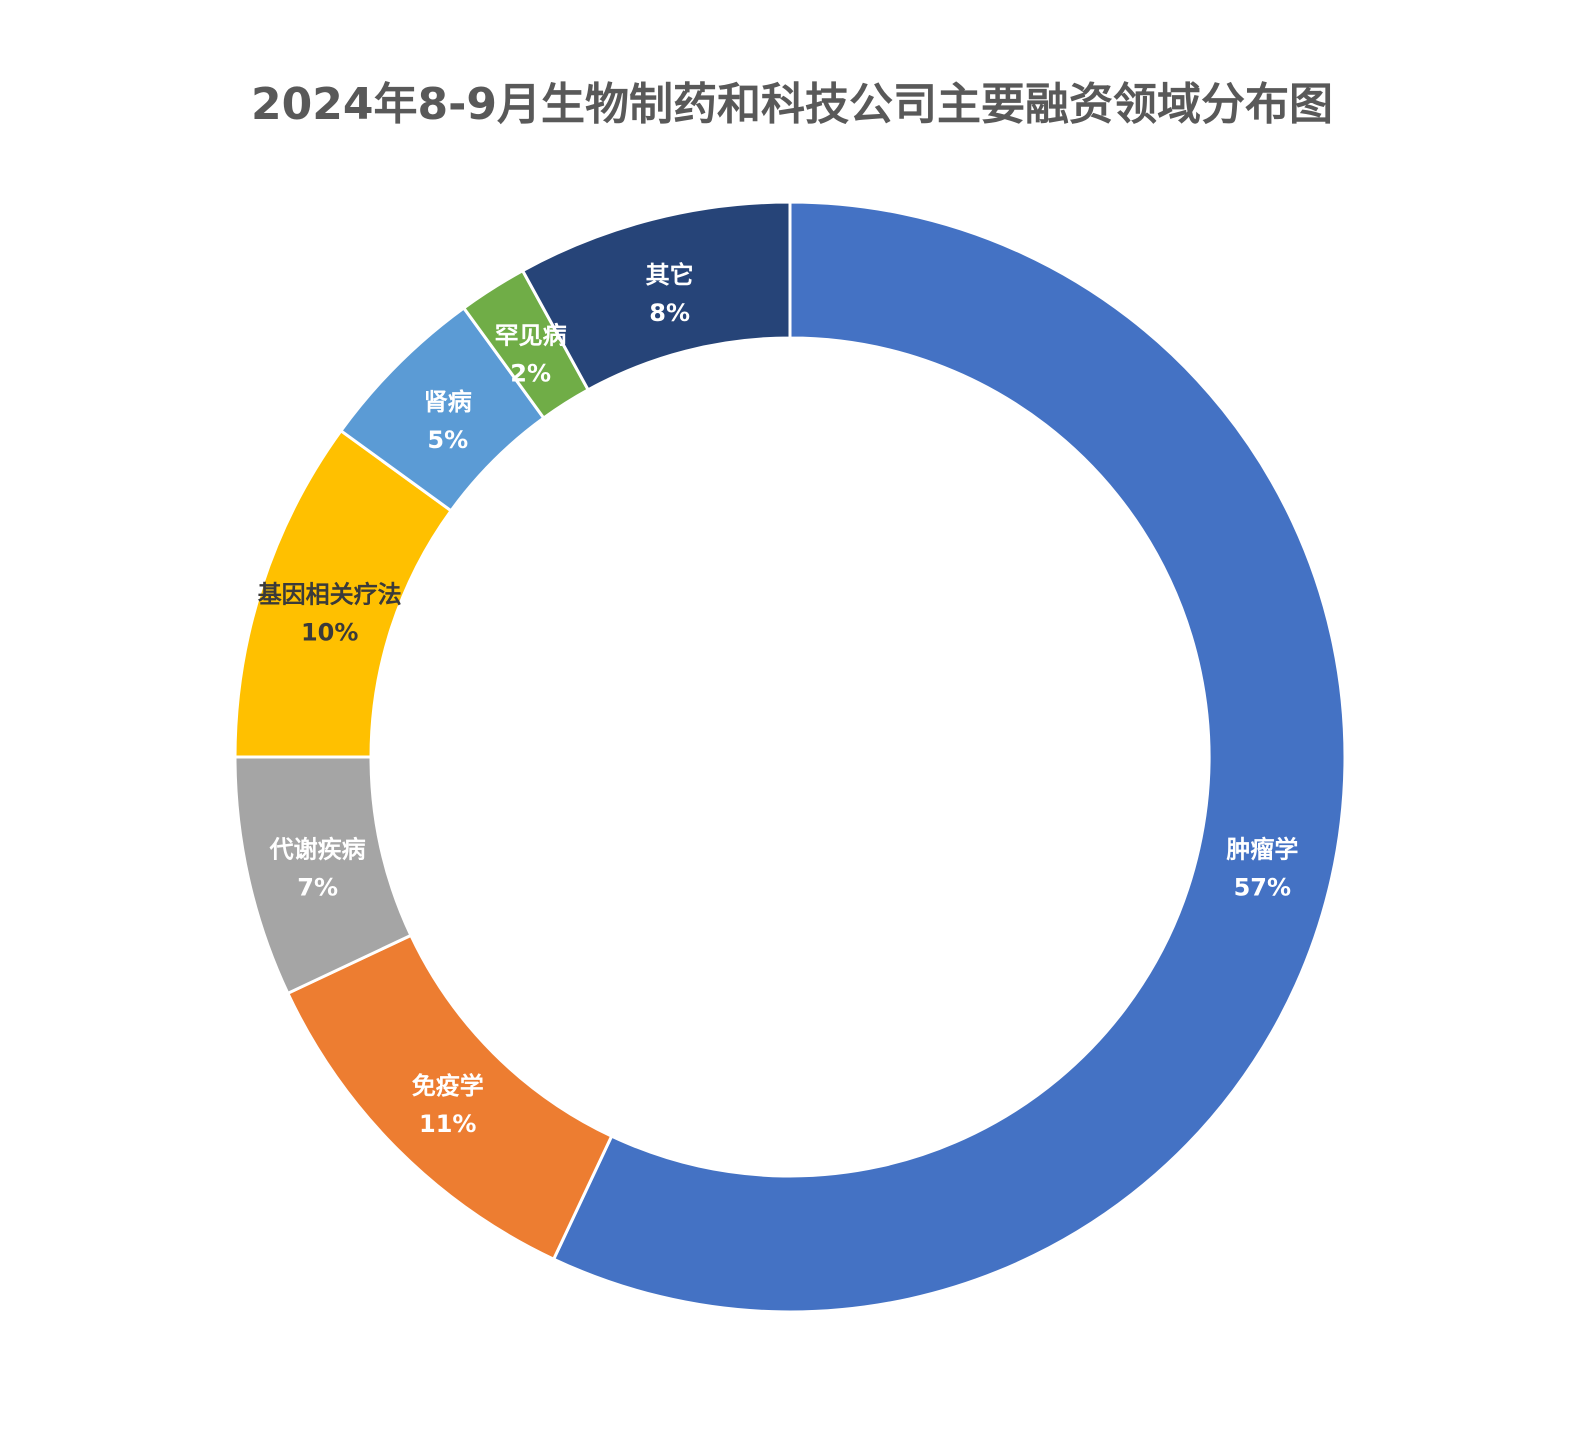 Image resolution: width=1584 pixels, height=1440 pixels. What do you see at coordinates (531, 335) in the screenshot?
I see `slice-label-name: 罕见病` at bounding box center [531, 335].